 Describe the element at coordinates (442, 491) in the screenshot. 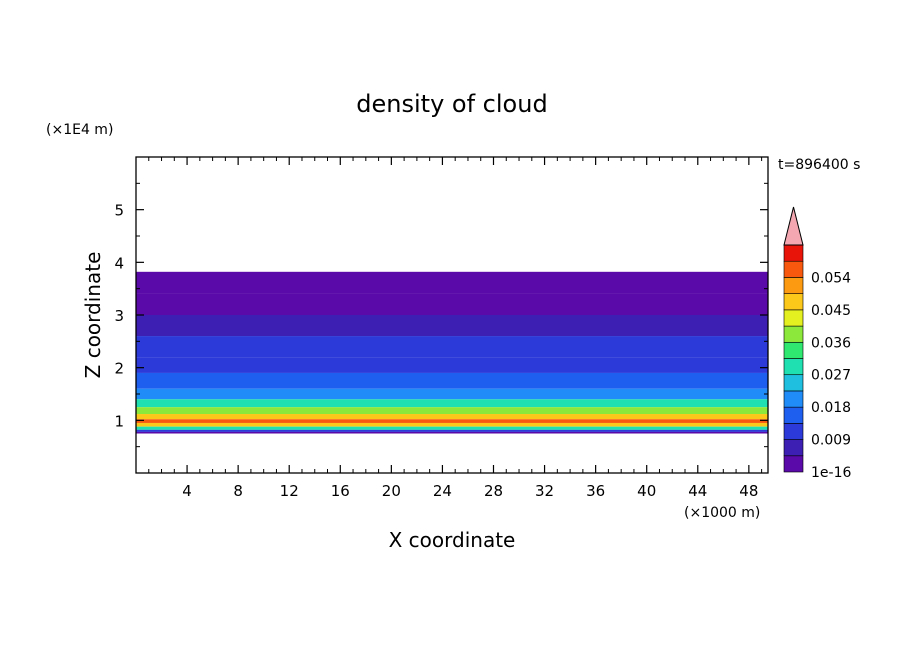

I see `x-tick-label: 24` at that location.